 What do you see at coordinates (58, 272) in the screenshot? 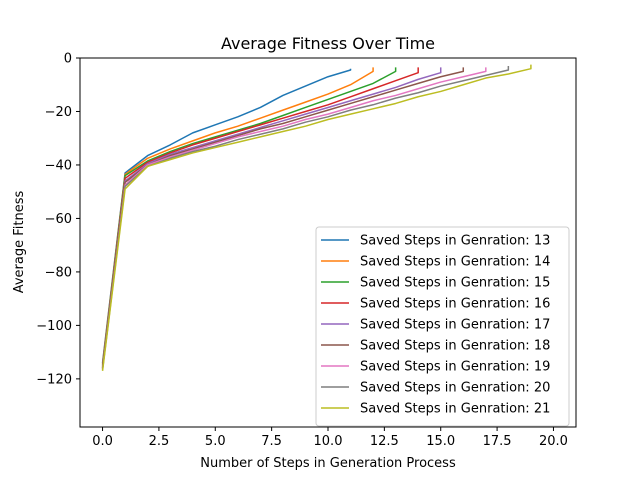
I see `y-tick-label: −80` at bounding box center [58, 272].